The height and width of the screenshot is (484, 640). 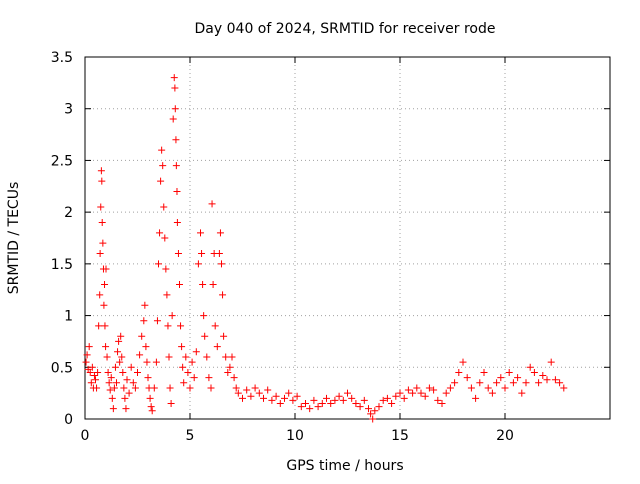 What do you see at coordinates (68, 213) in the screenshot?
I see `y-tick-label: 2` at bounding box center [68, 213].